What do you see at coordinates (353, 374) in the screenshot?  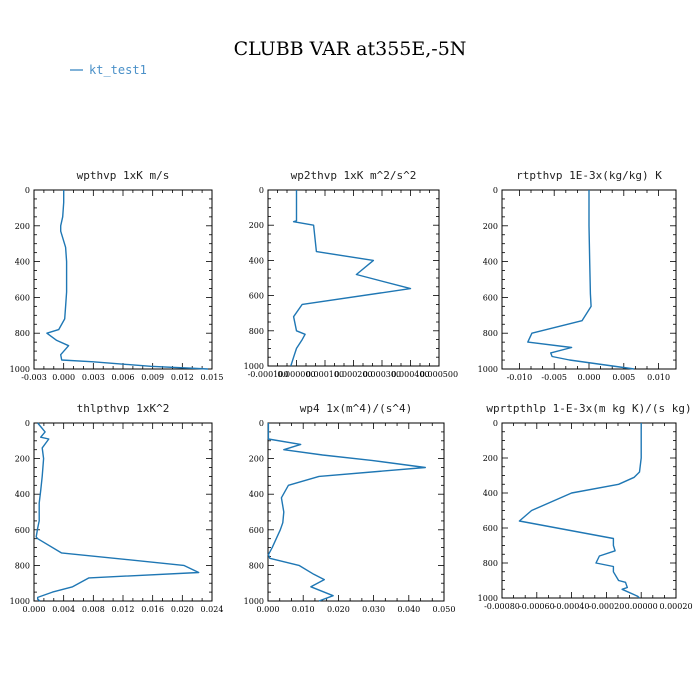 I see `x-tick-label: 0.000200` at bounding box center [353, 374].